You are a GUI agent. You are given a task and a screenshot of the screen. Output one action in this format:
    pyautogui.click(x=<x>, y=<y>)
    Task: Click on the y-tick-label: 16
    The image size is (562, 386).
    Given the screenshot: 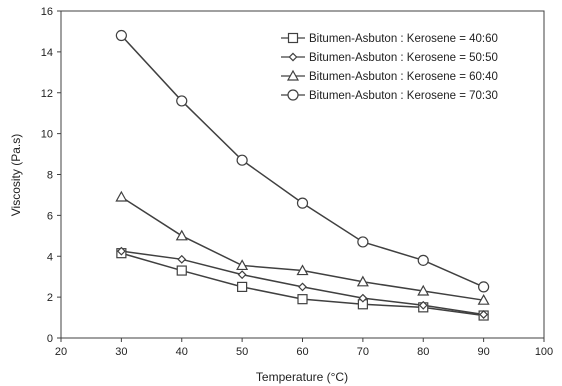 What is the action you would take?
    pyautogui.click(x=47, y=12)
    